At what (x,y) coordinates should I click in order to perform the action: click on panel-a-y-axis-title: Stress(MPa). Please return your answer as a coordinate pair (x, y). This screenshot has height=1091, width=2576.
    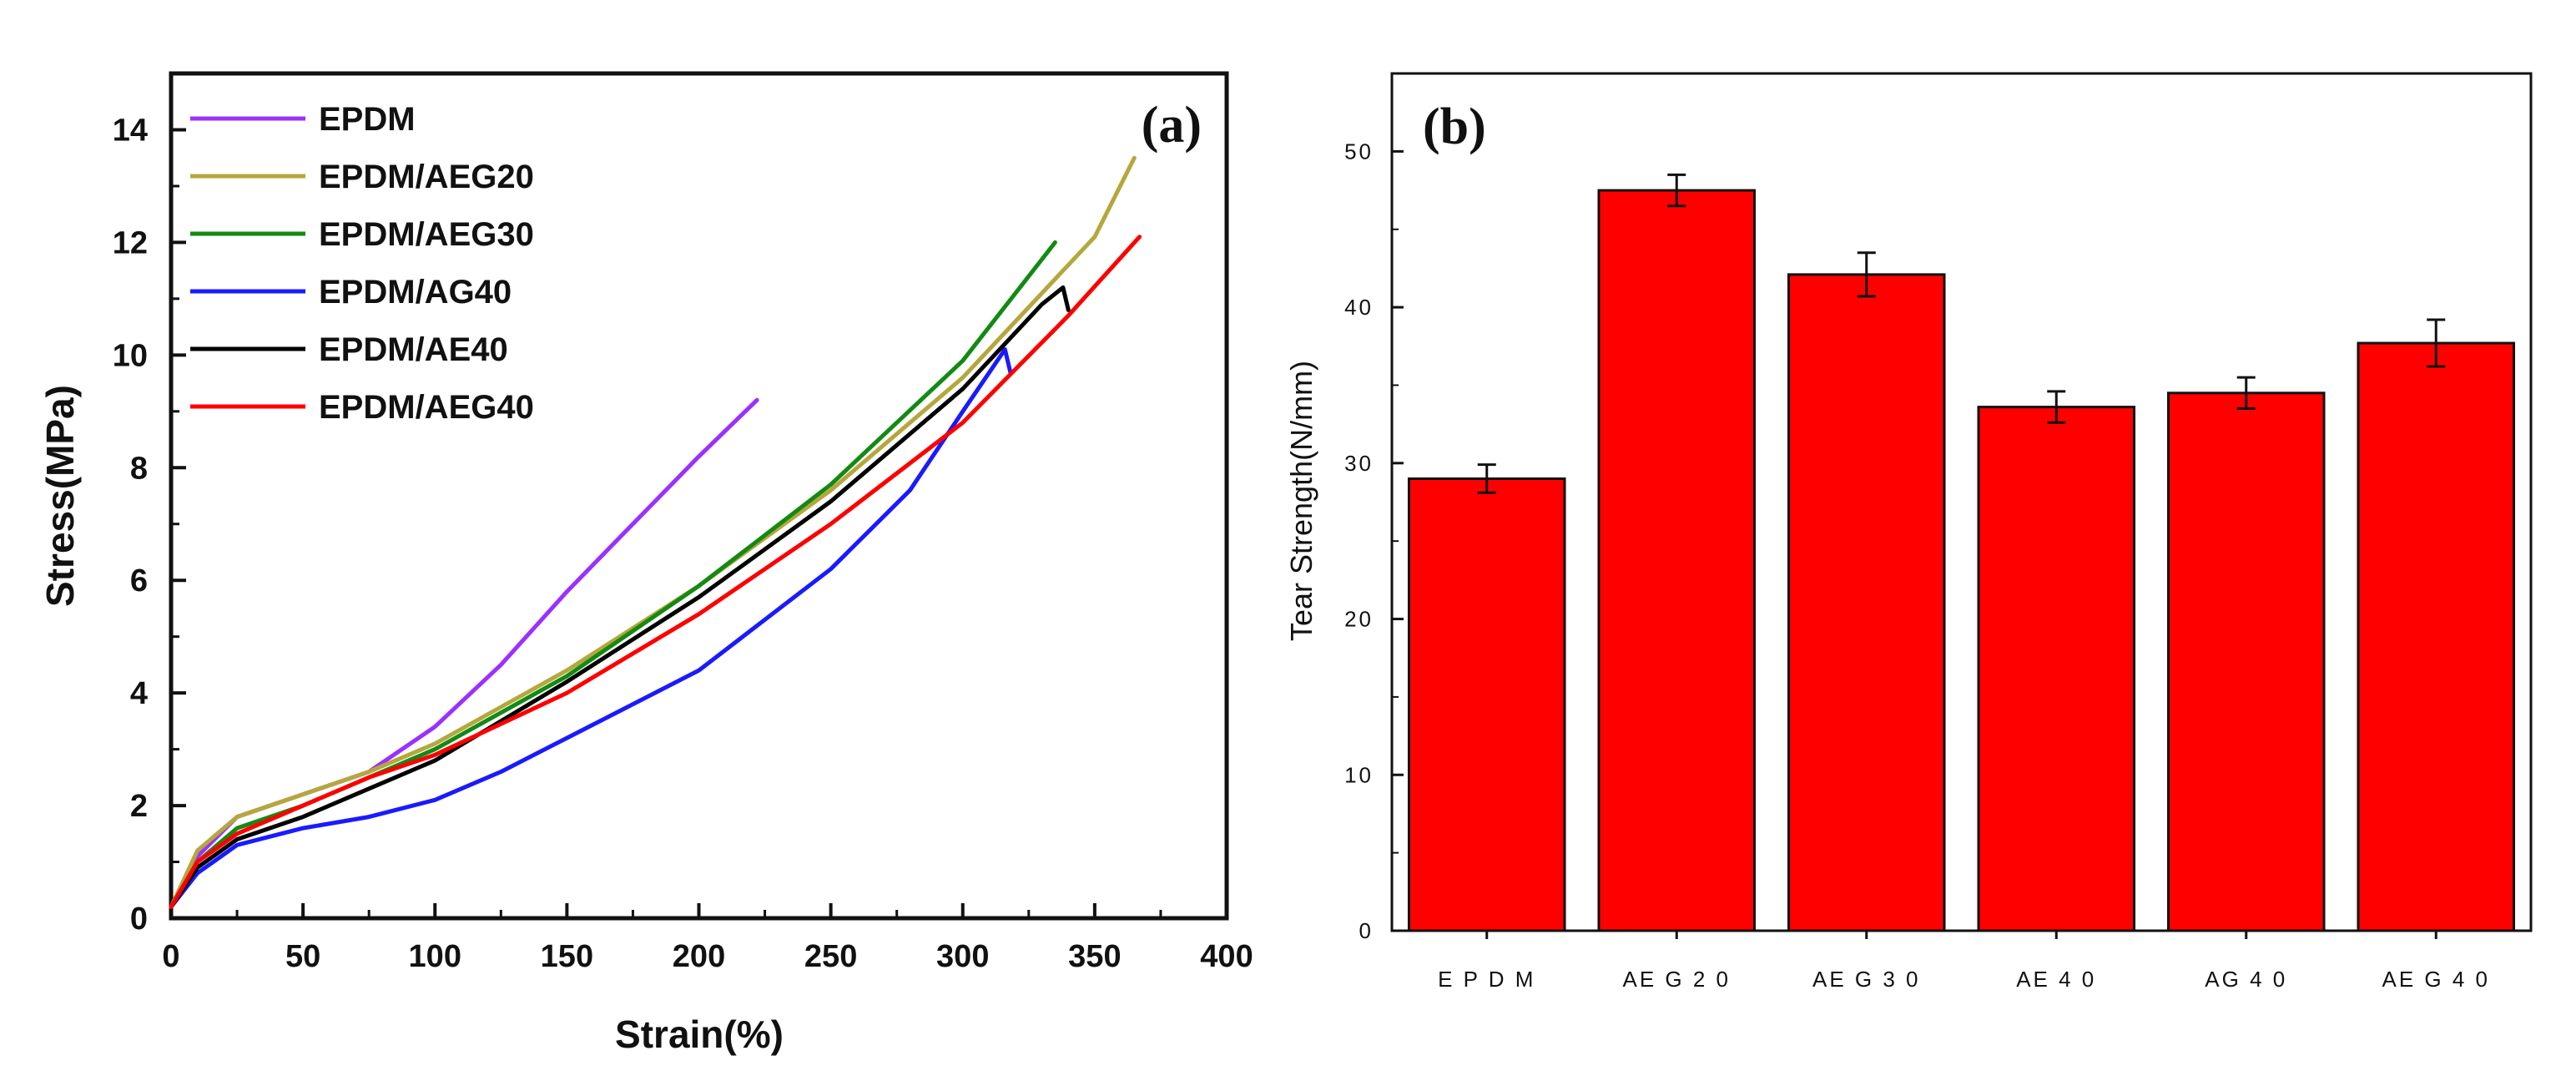
    Looking at the image, I should click on (60, 496).